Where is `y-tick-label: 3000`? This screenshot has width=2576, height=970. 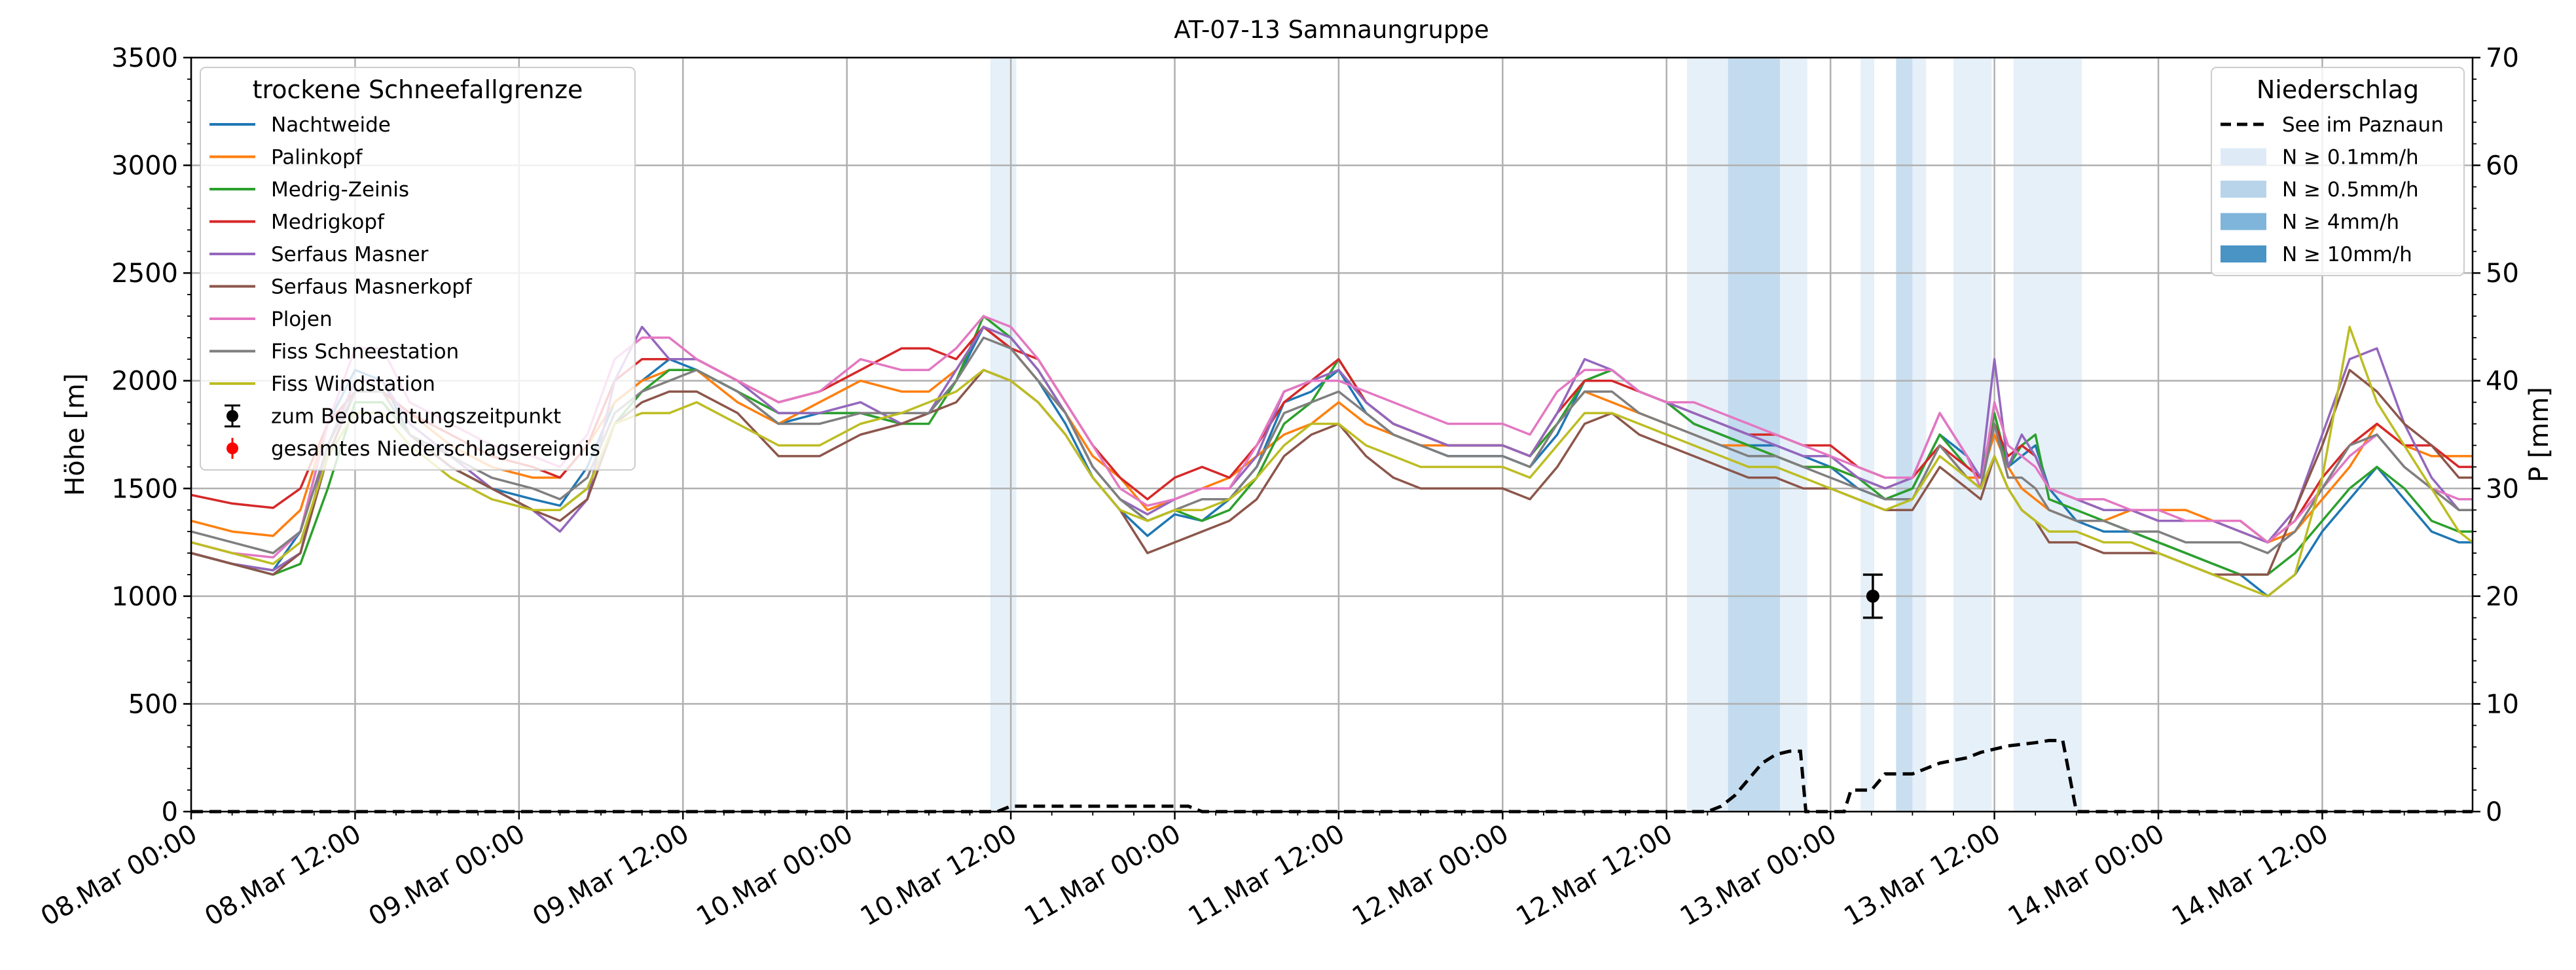
y-tick-label: 3000 is located at coordinates (144, 166).